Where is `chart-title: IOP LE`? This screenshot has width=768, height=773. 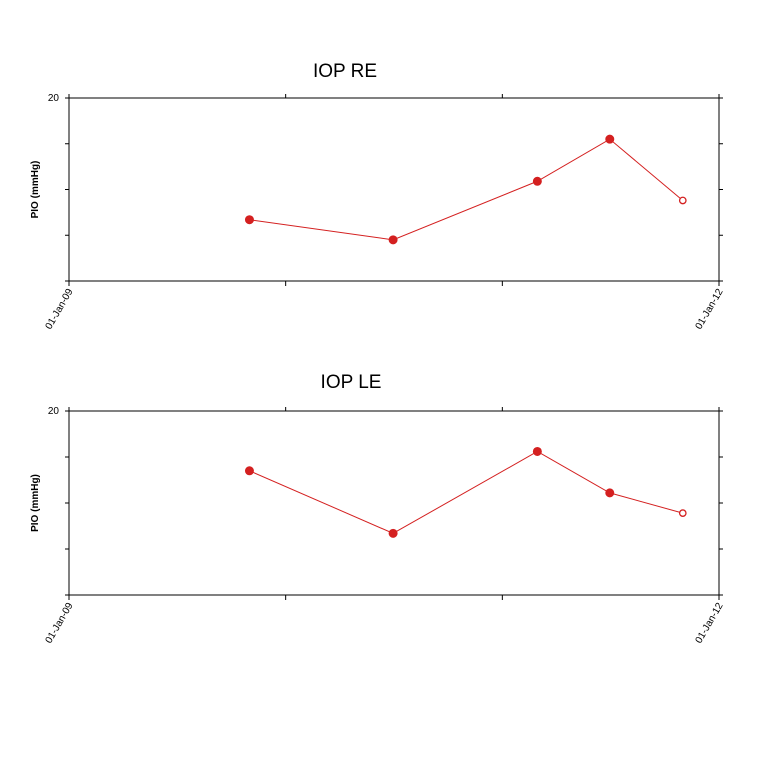 chart-title: IOP LE is located at coordinates (351, 382).